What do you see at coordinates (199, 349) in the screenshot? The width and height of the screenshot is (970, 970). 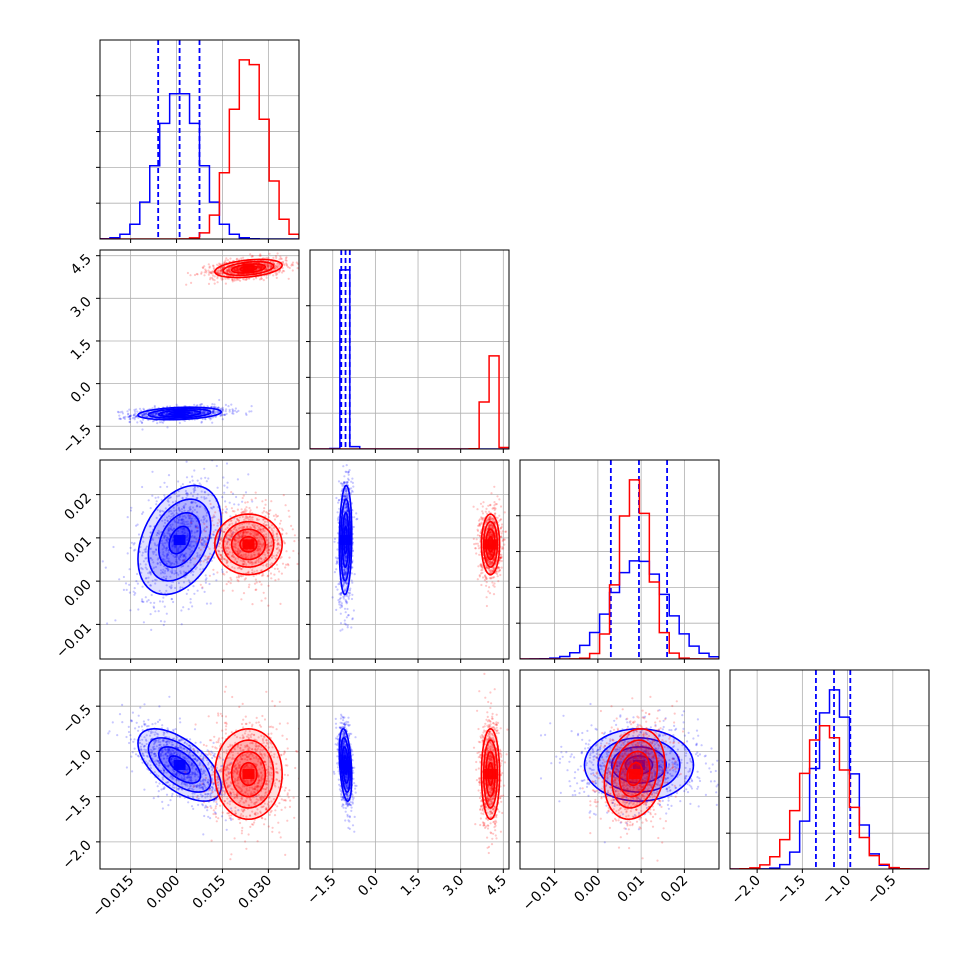 I see `panel-frame` at bounding box center [199, 349].